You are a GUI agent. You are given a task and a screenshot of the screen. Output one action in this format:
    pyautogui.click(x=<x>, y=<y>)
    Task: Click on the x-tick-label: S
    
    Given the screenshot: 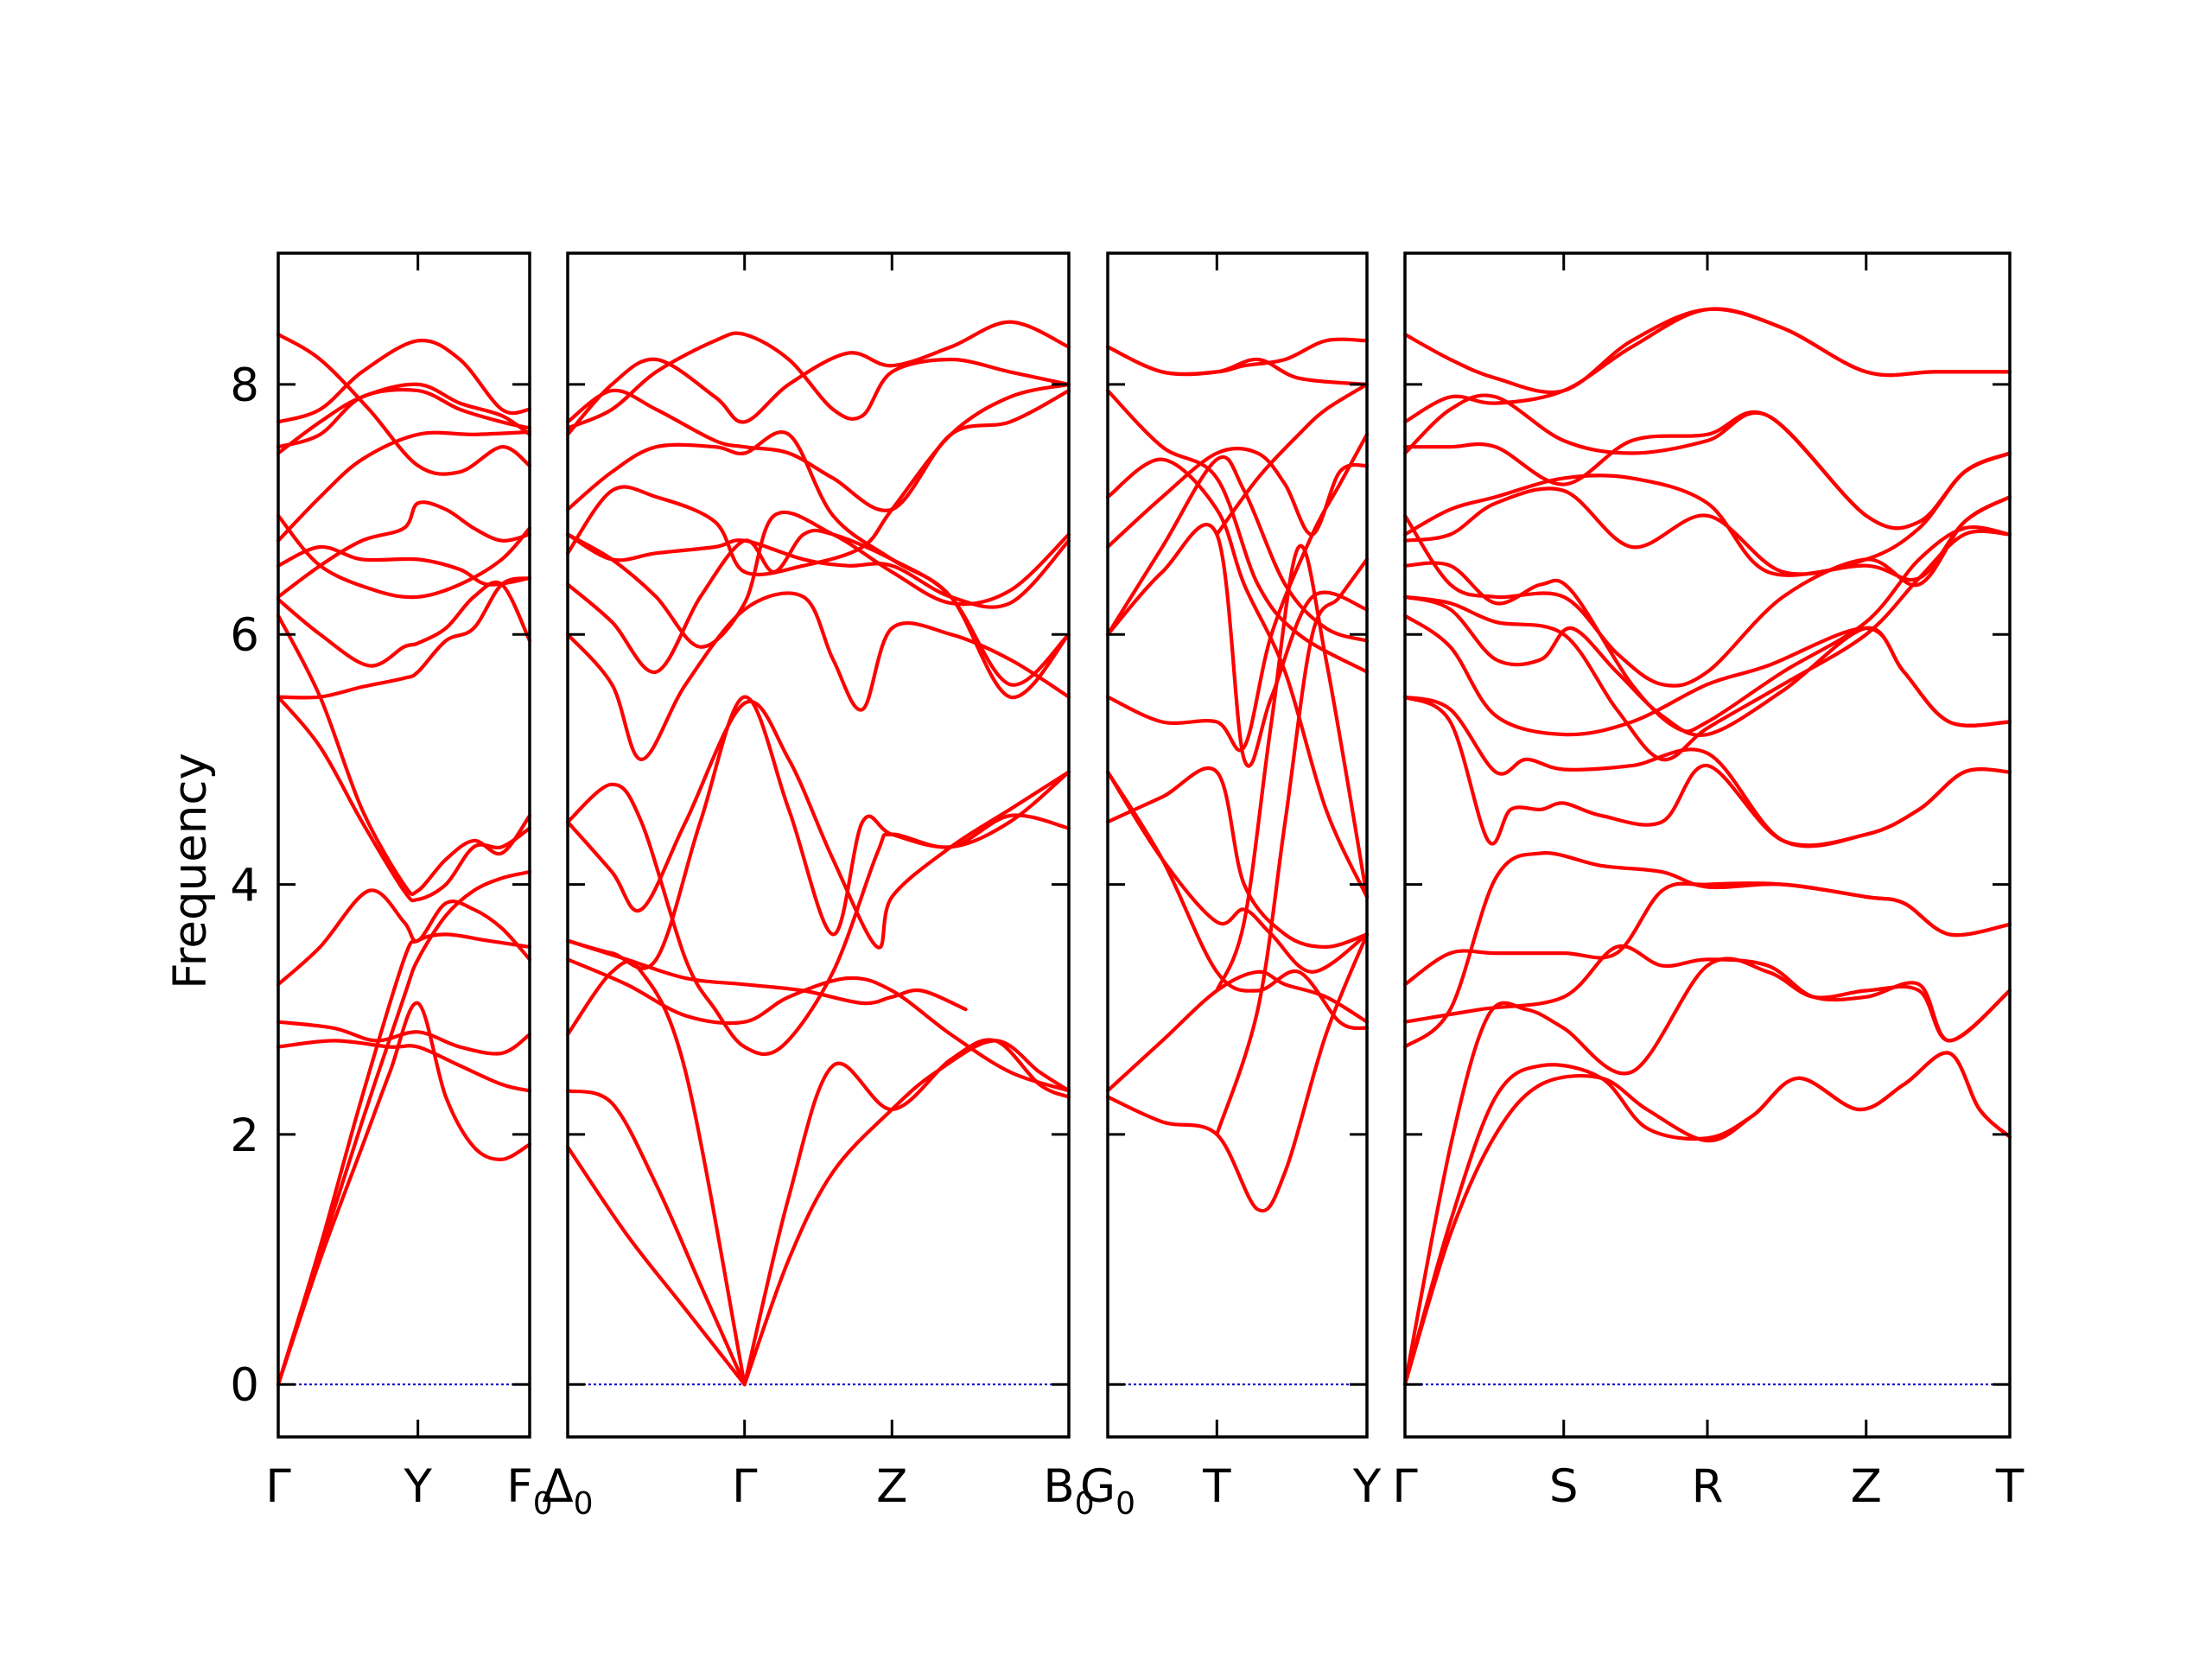 What is the action you would take?
    pyautogui.click(x=1564, y=1486)
    